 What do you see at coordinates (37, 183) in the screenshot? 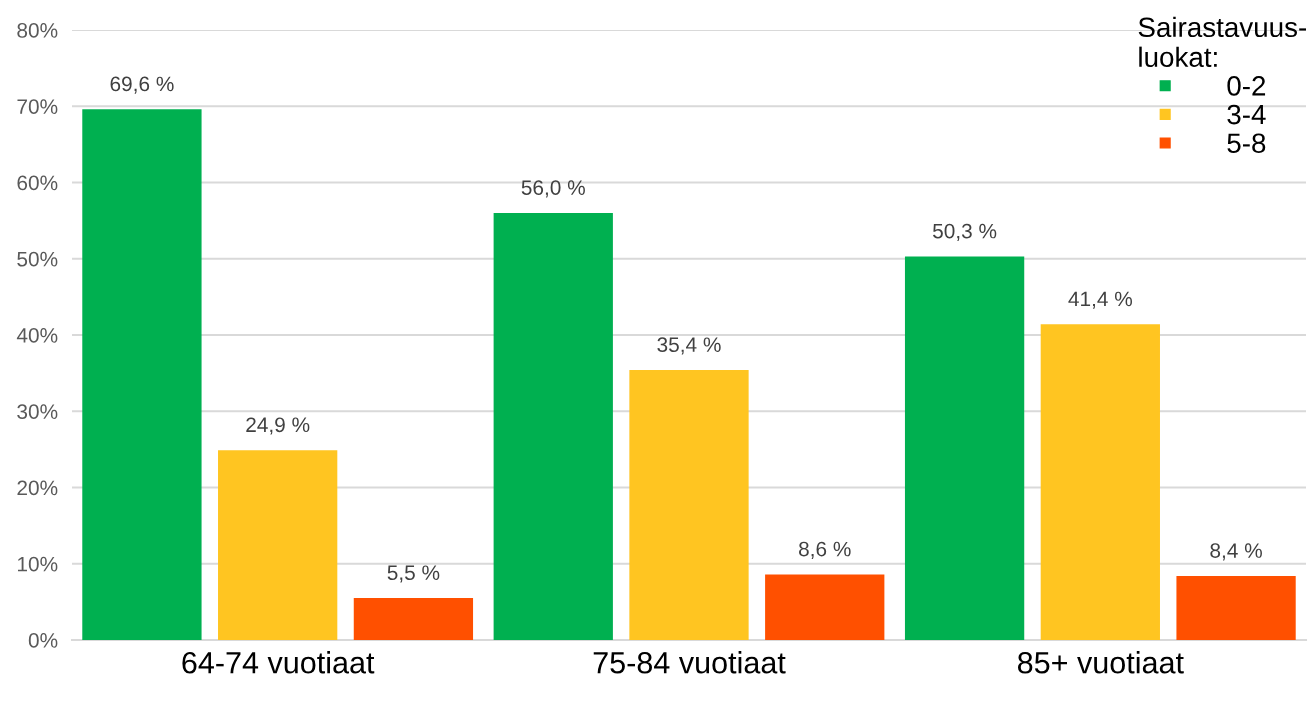
I see `y-tick-label: 60%` at bounding box center [37, 183].